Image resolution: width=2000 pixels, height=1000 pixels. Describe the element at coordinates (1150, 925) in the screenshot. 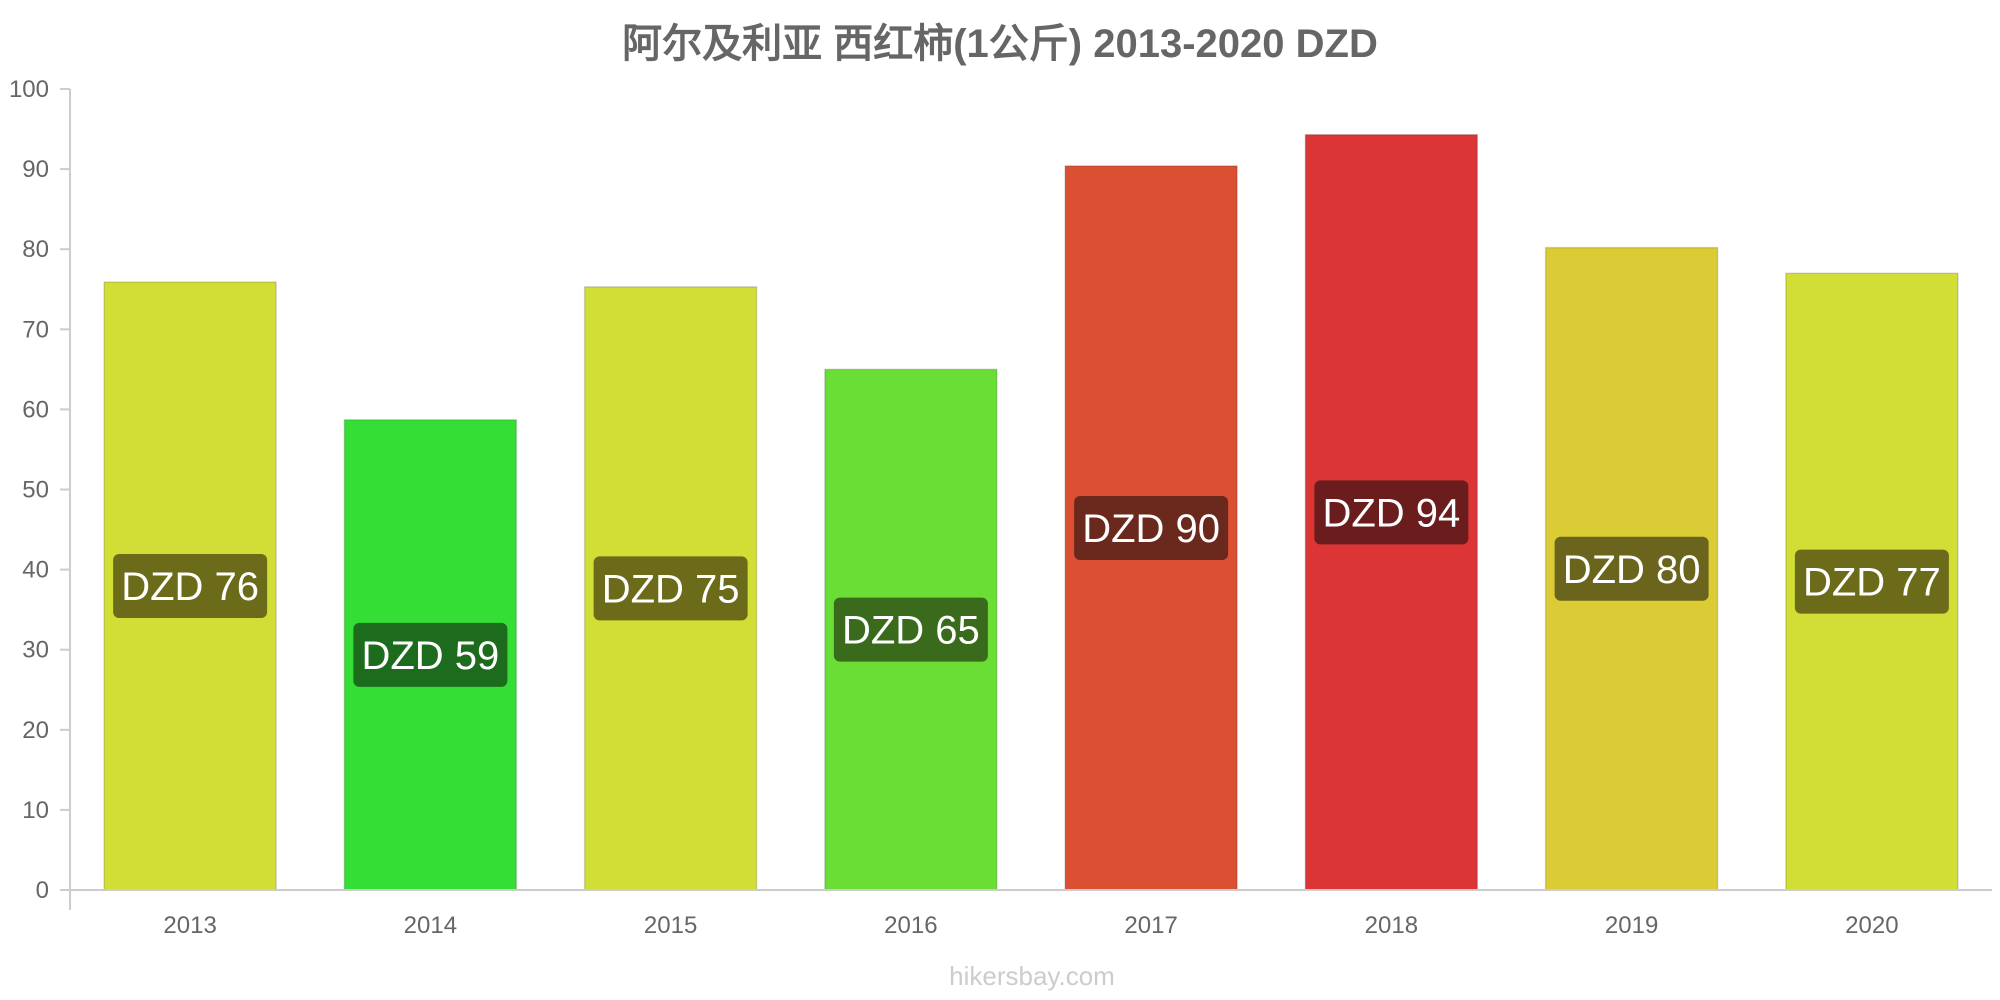

I see `x-tick-label: 2017` at that location.